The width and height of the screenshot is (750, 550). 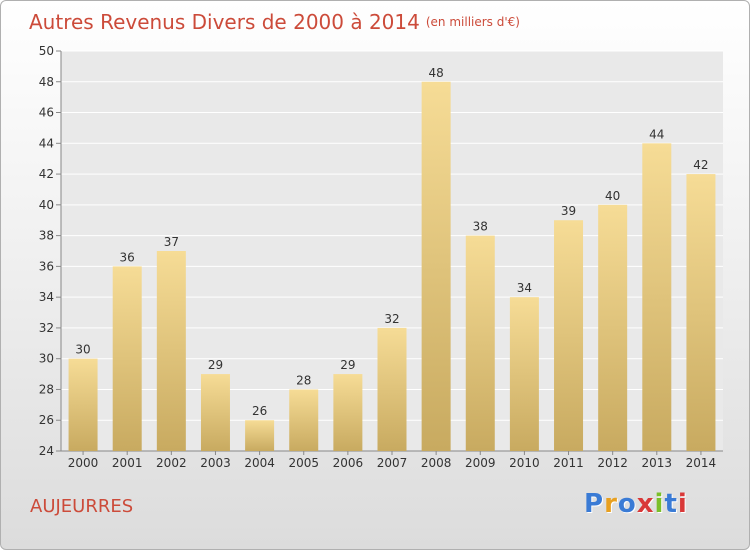 I want to click on y-tick-label: 34, so click(x=46, y=297).